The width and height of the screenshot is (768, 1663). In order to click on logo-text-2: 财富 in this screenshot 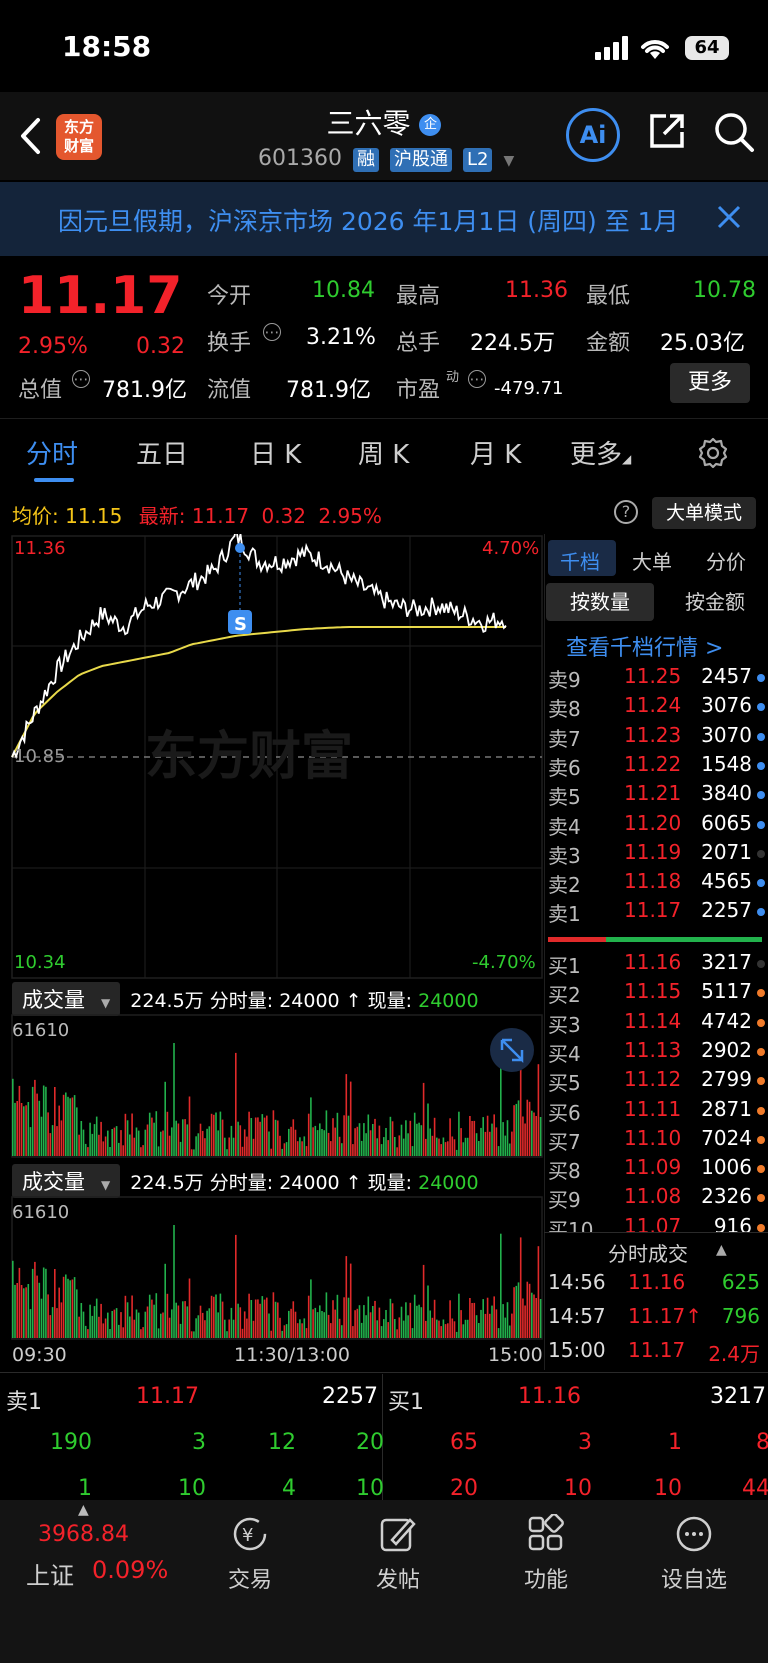, I will do `click(78, 146)`.